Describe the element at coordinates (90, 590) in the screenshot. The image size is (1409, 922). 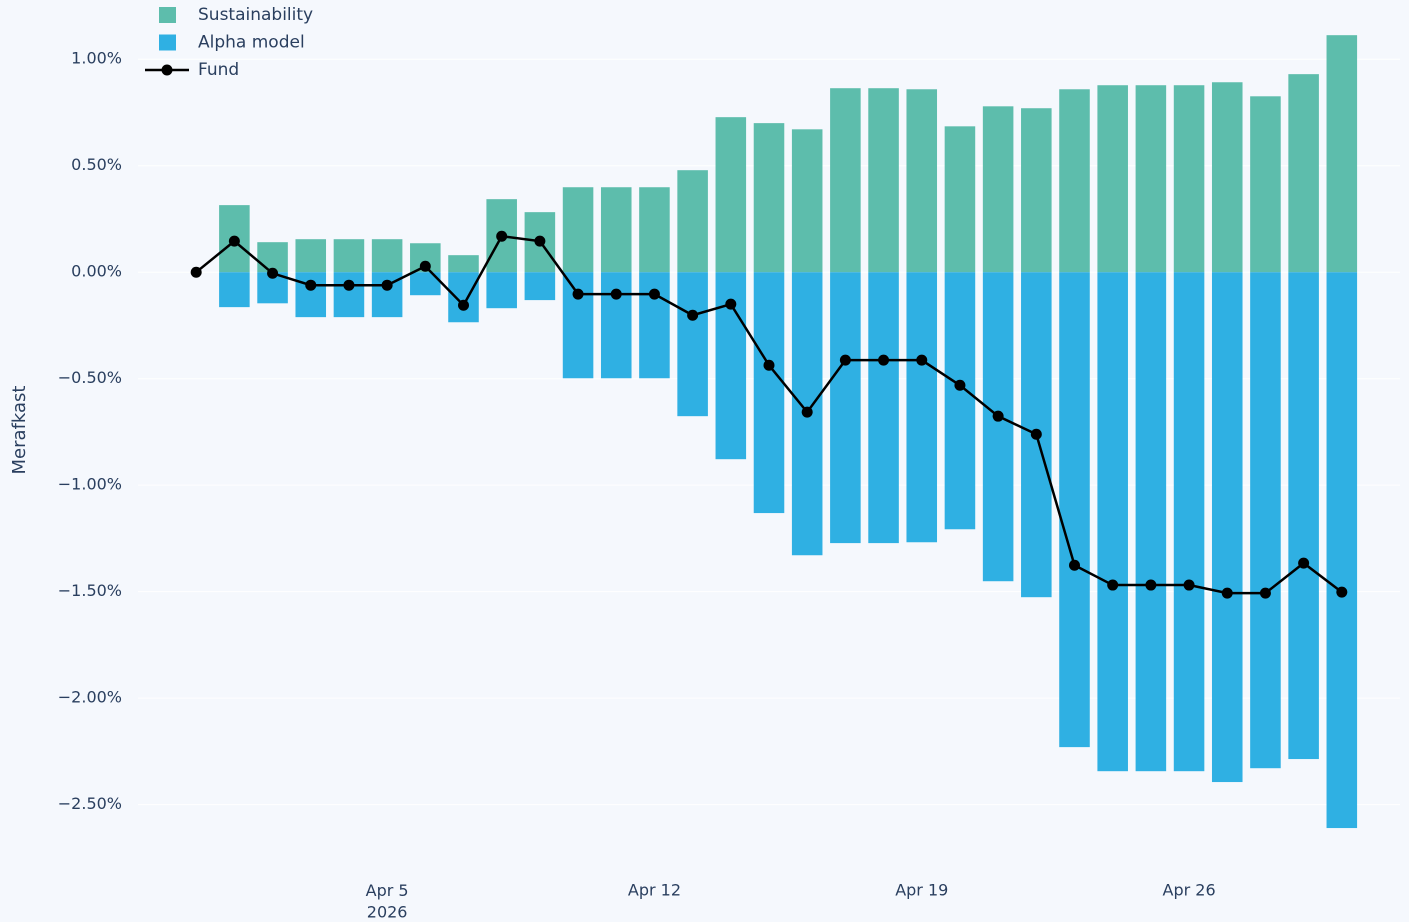
I see `y-tick-label: −1.50%` at that location.